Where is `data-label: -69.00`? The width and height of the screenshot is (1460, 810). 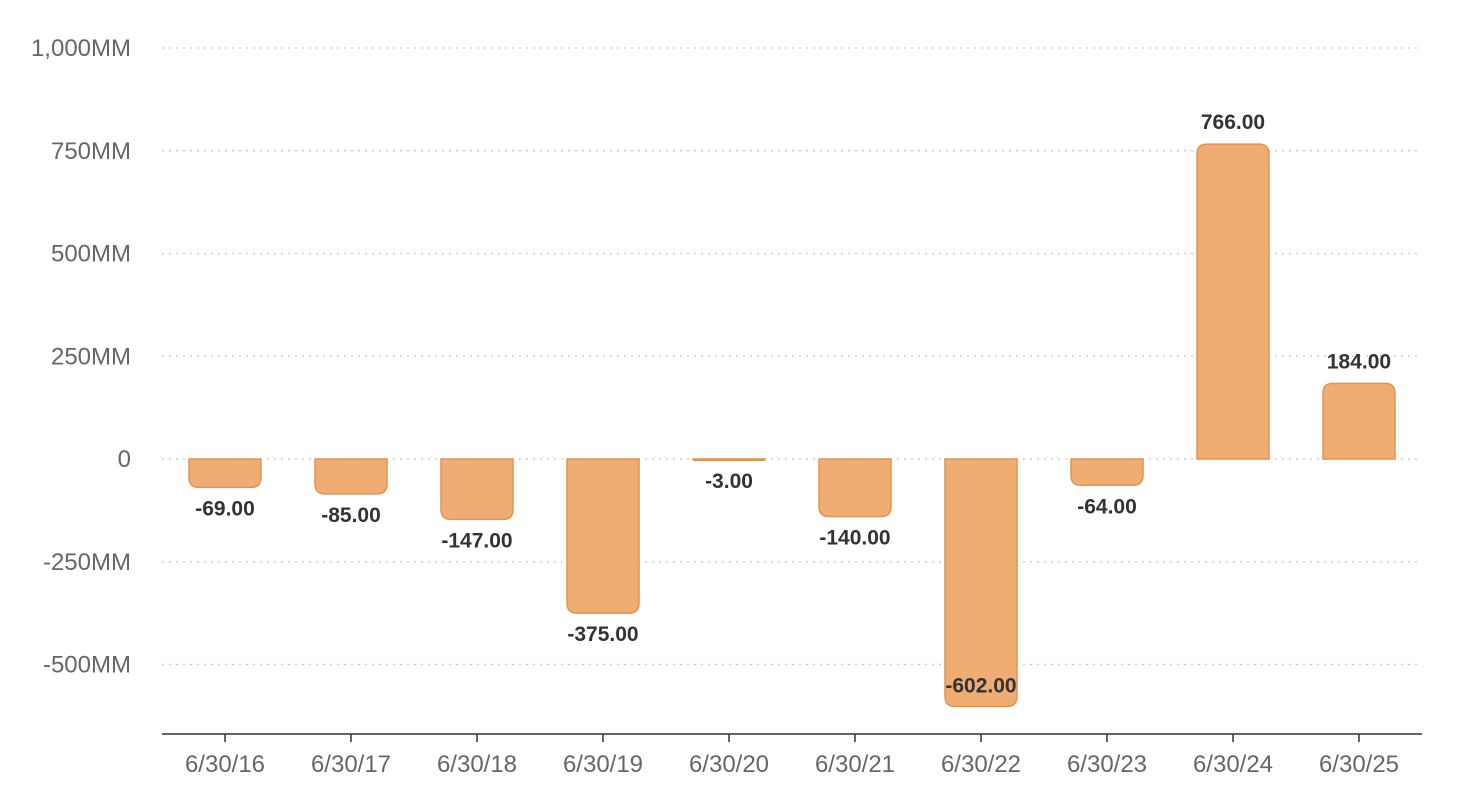 data-label: -69.00 is located at coordinates (225, 508).